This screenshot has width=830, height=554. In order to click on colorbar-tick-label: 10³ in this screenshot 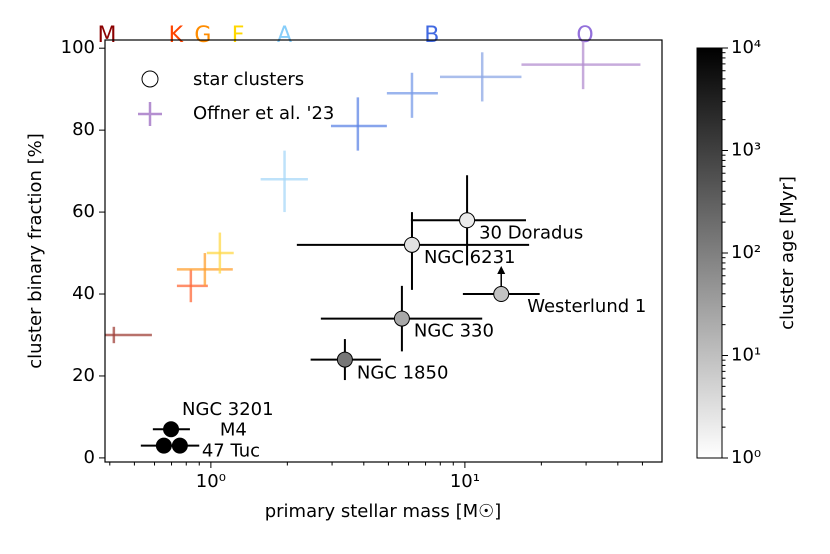, I will do `click(746, 150)`.